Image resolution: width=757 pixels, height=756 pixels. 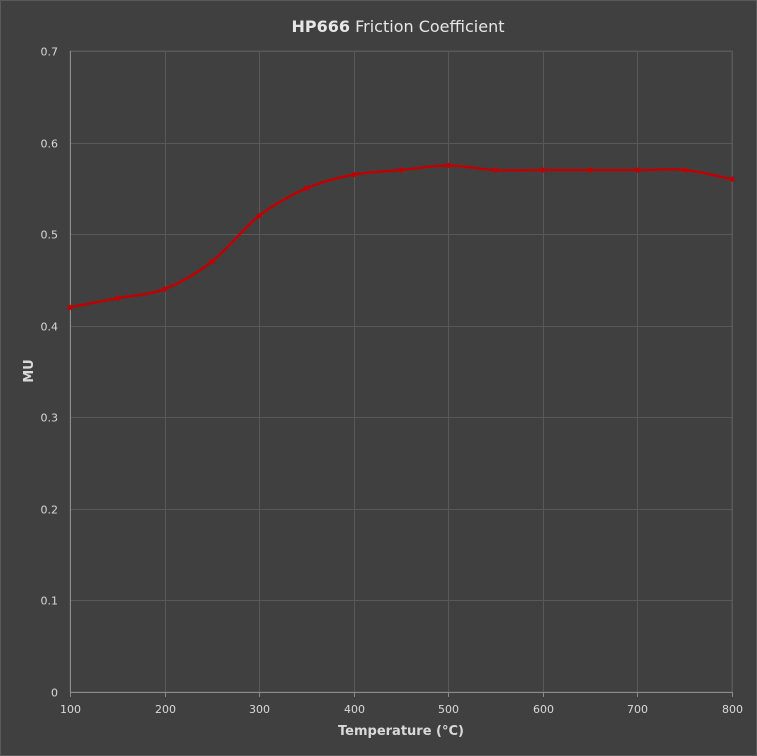 What do you see at coordinates (50, 144) in the screenshot?
I see `y-tick-label: 0.6` at bounding box center [50, 144].